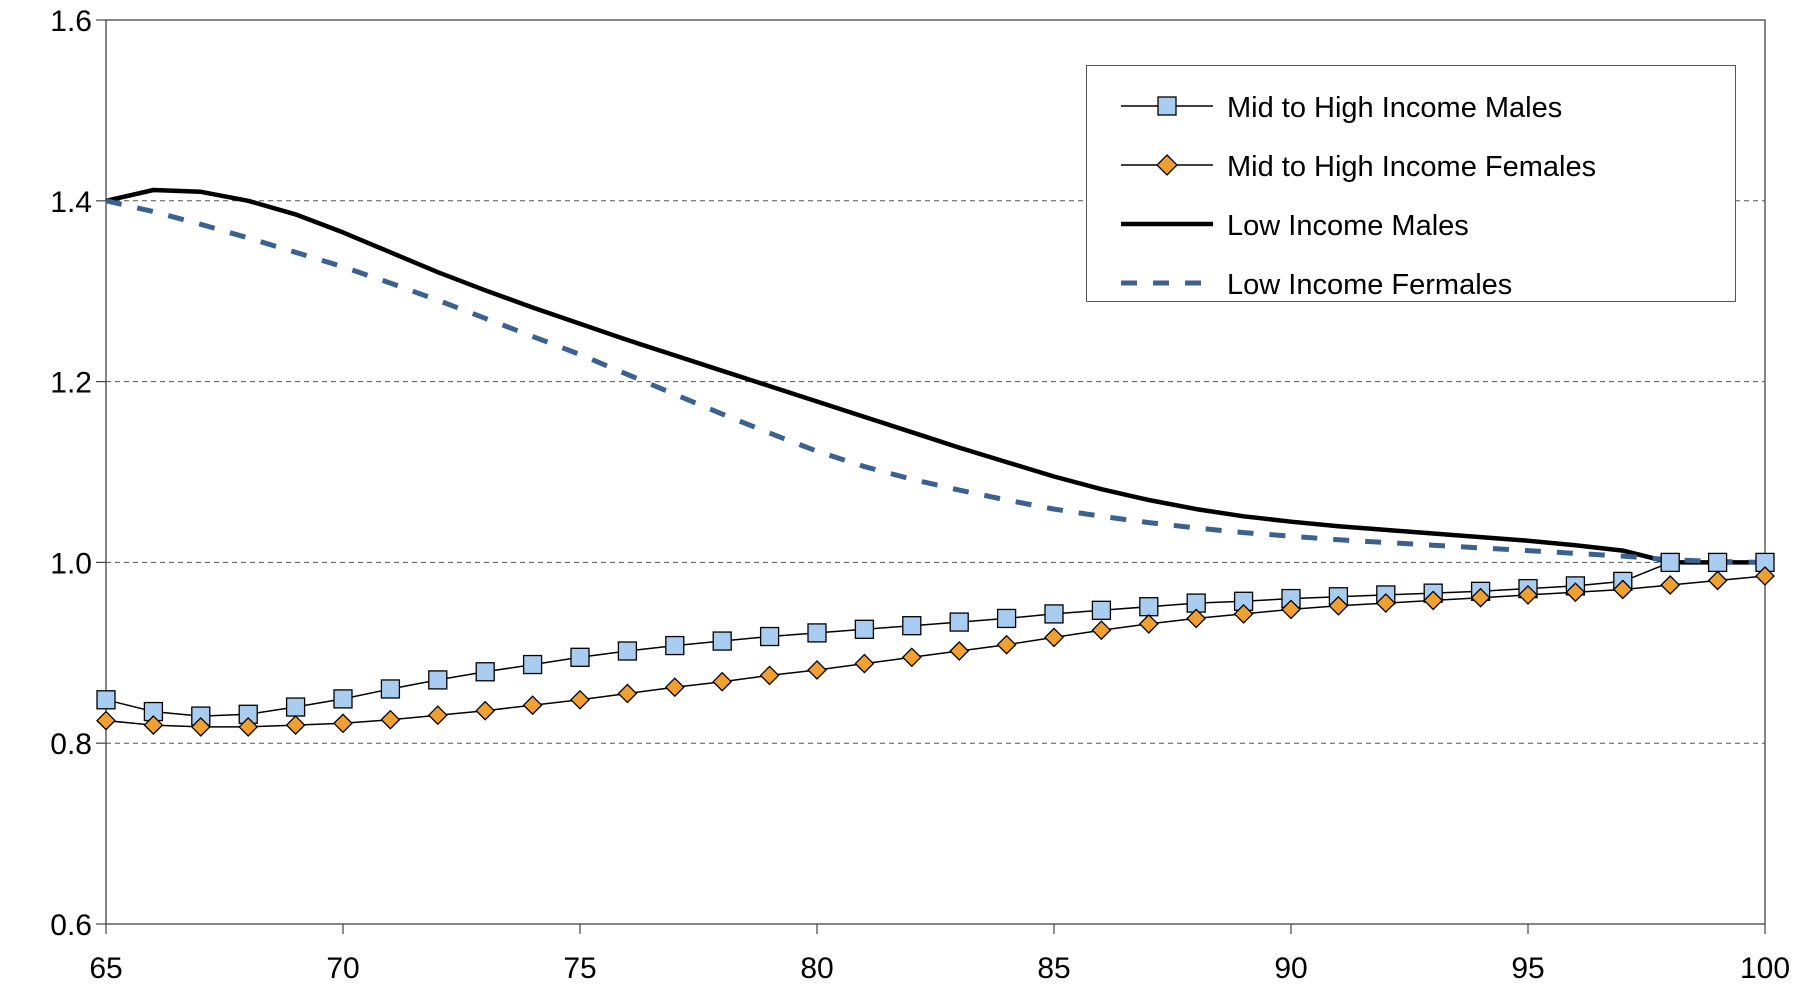 The image size is (1807, 988). I want to click on legend-item-mid-high-males: Mid to High Income Males, so click(1411, 106).